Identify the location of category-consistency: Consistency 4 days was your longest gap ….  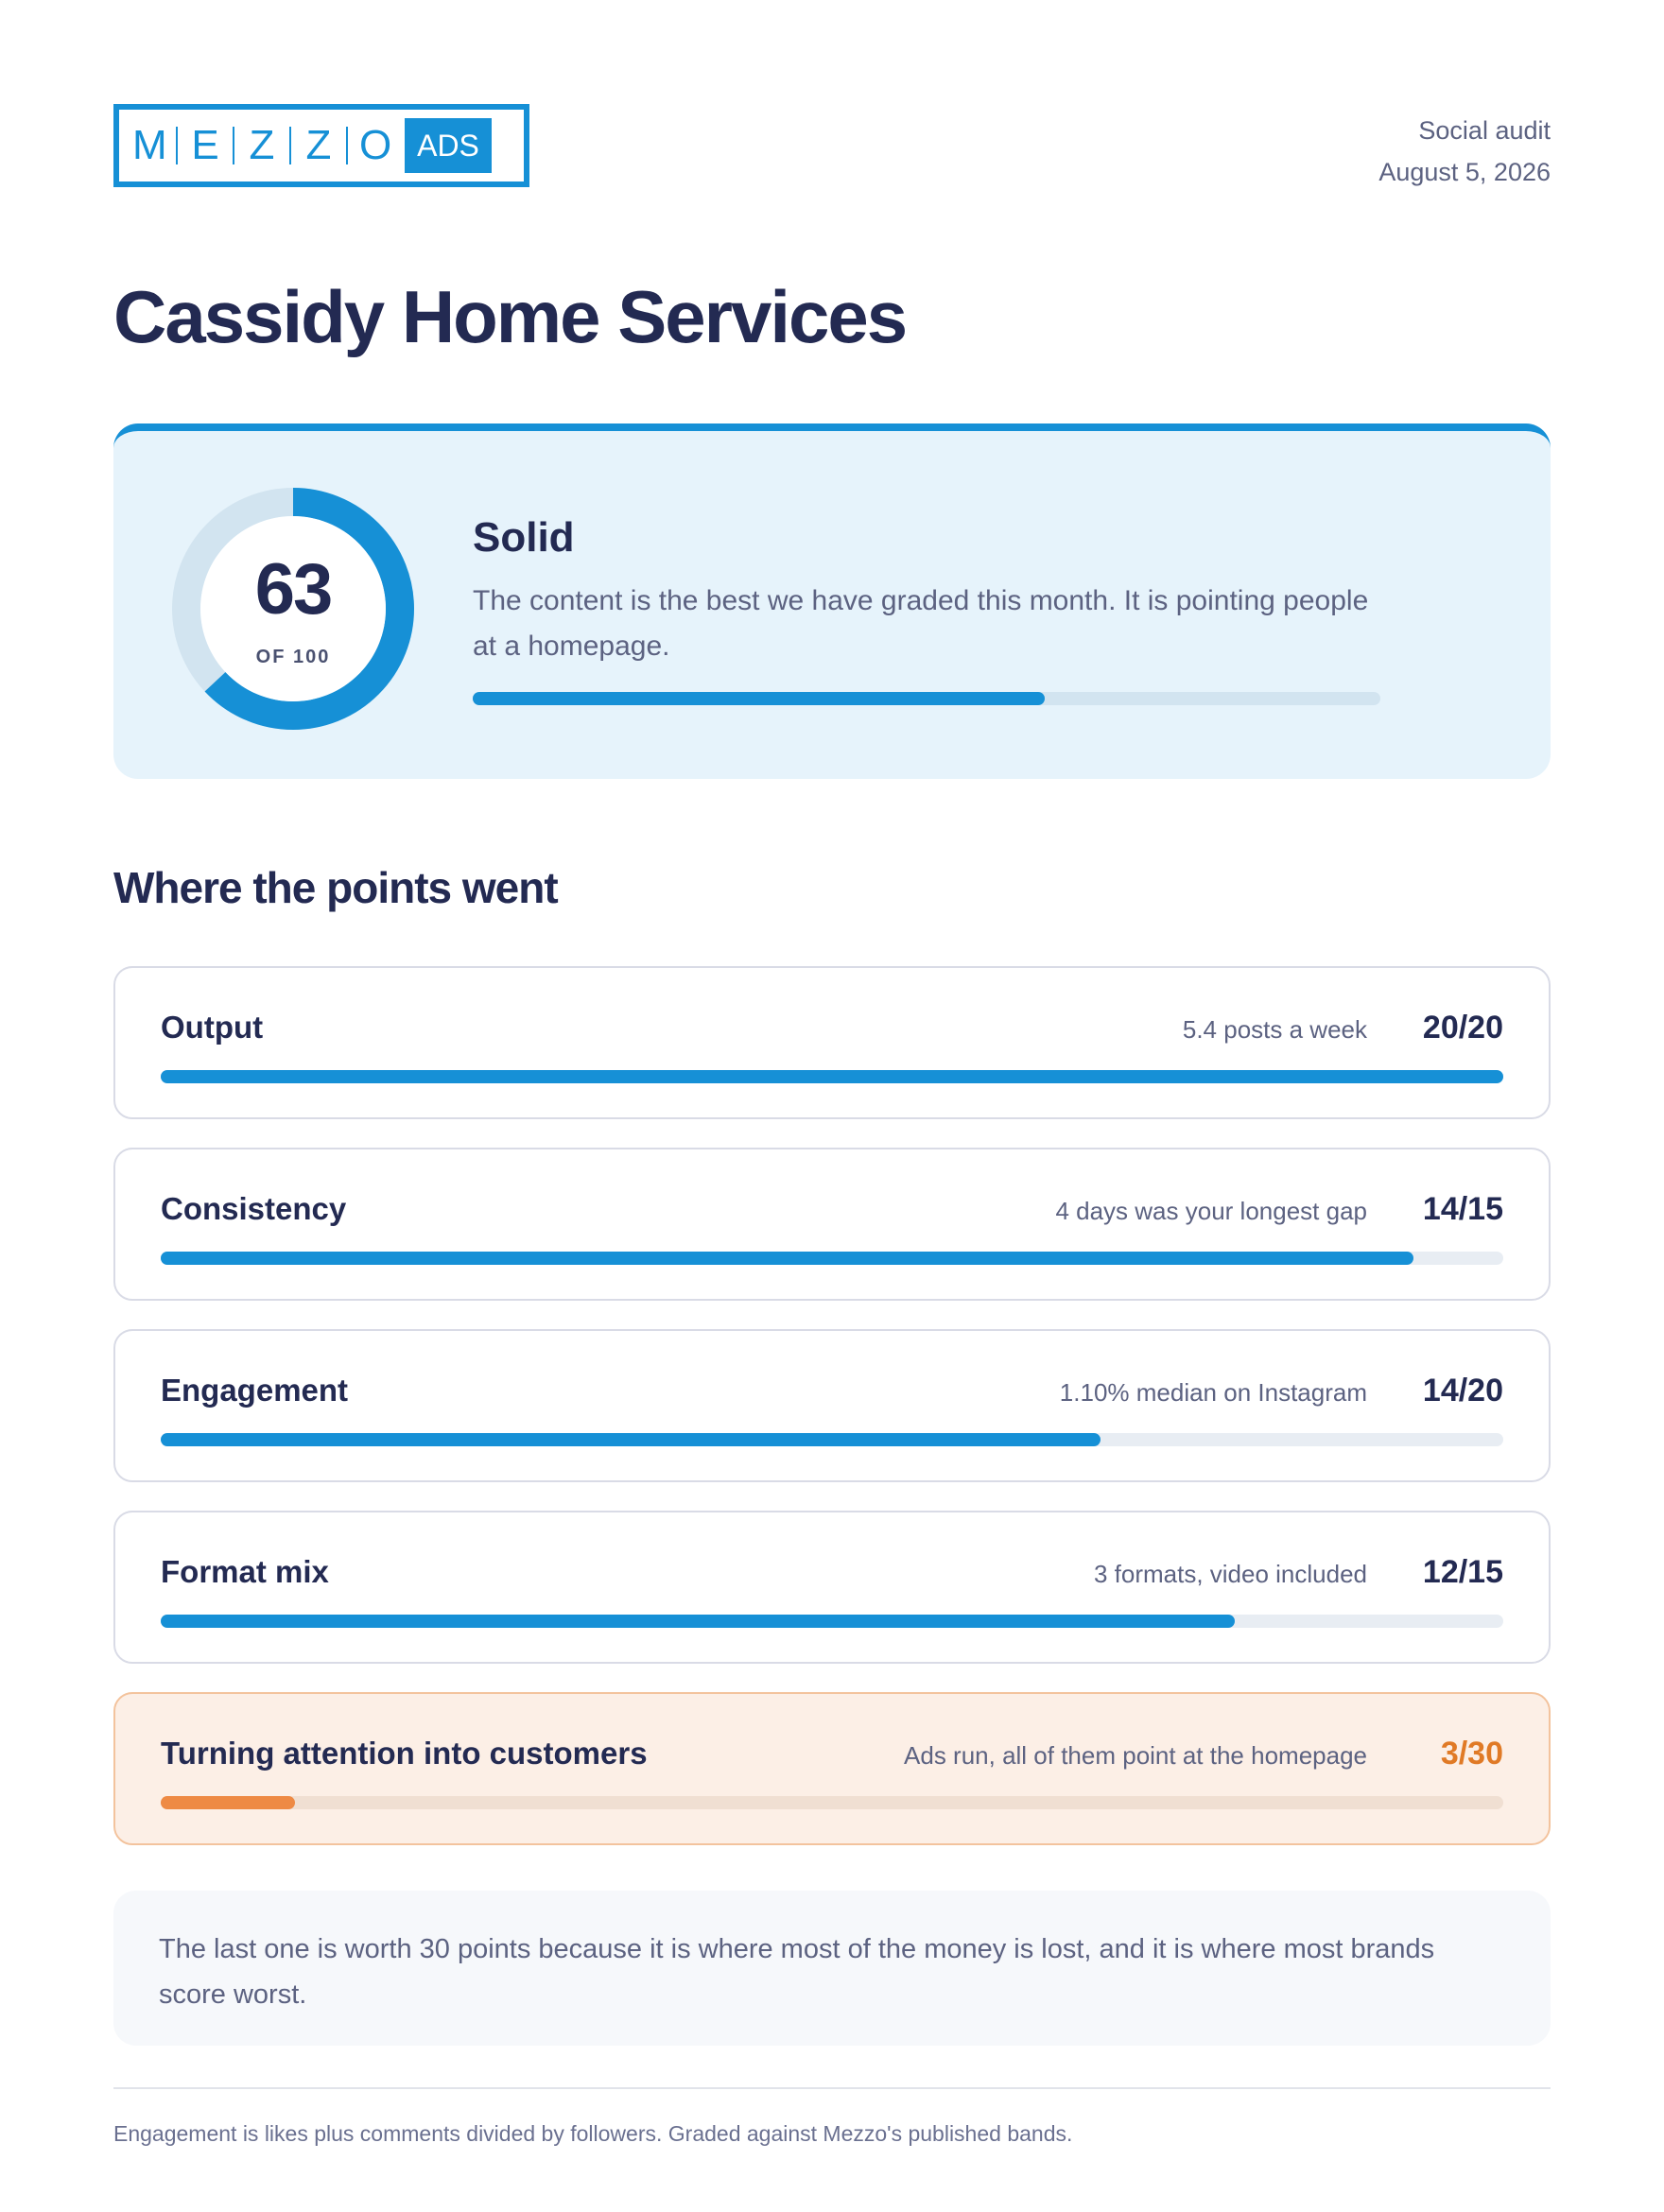
(832, 1224).